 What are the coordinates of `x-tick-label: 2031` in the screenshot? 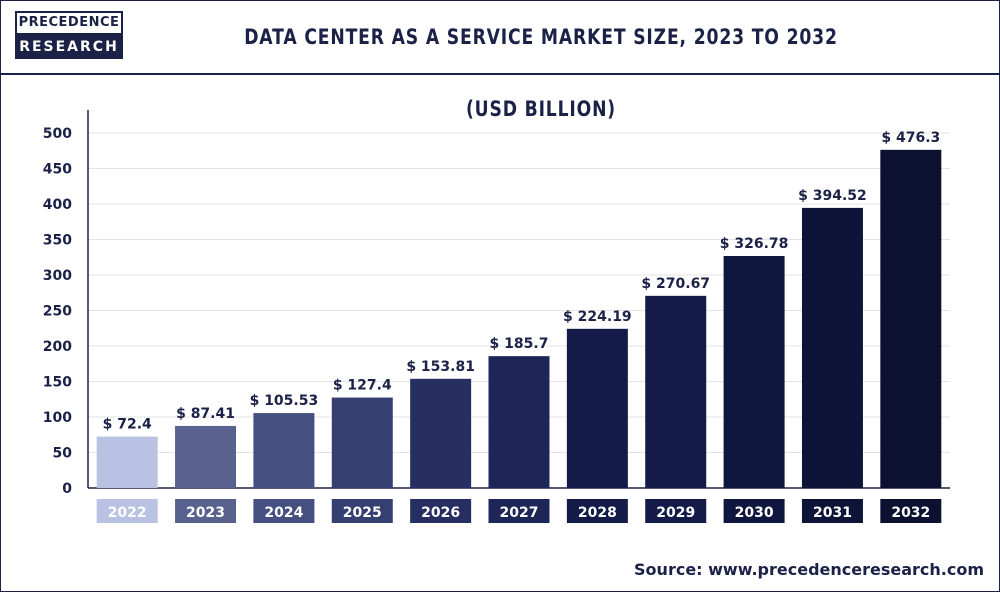 It's located at (832, 513).